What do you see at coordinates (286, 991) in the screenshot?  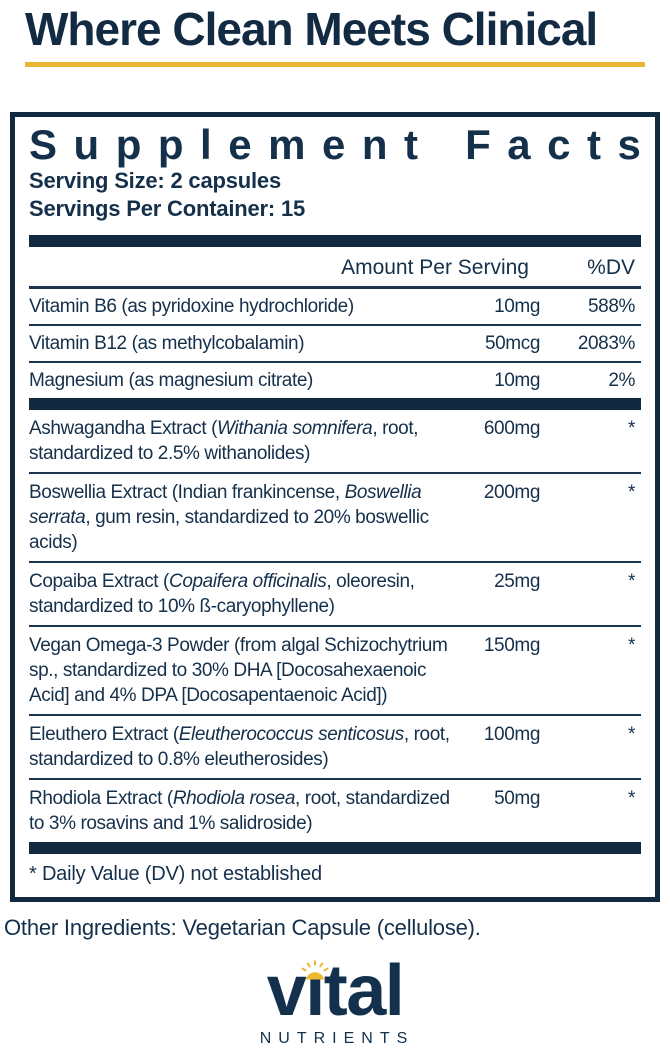 I see `logo-text-pre: v` at bounding box center [286, 991].